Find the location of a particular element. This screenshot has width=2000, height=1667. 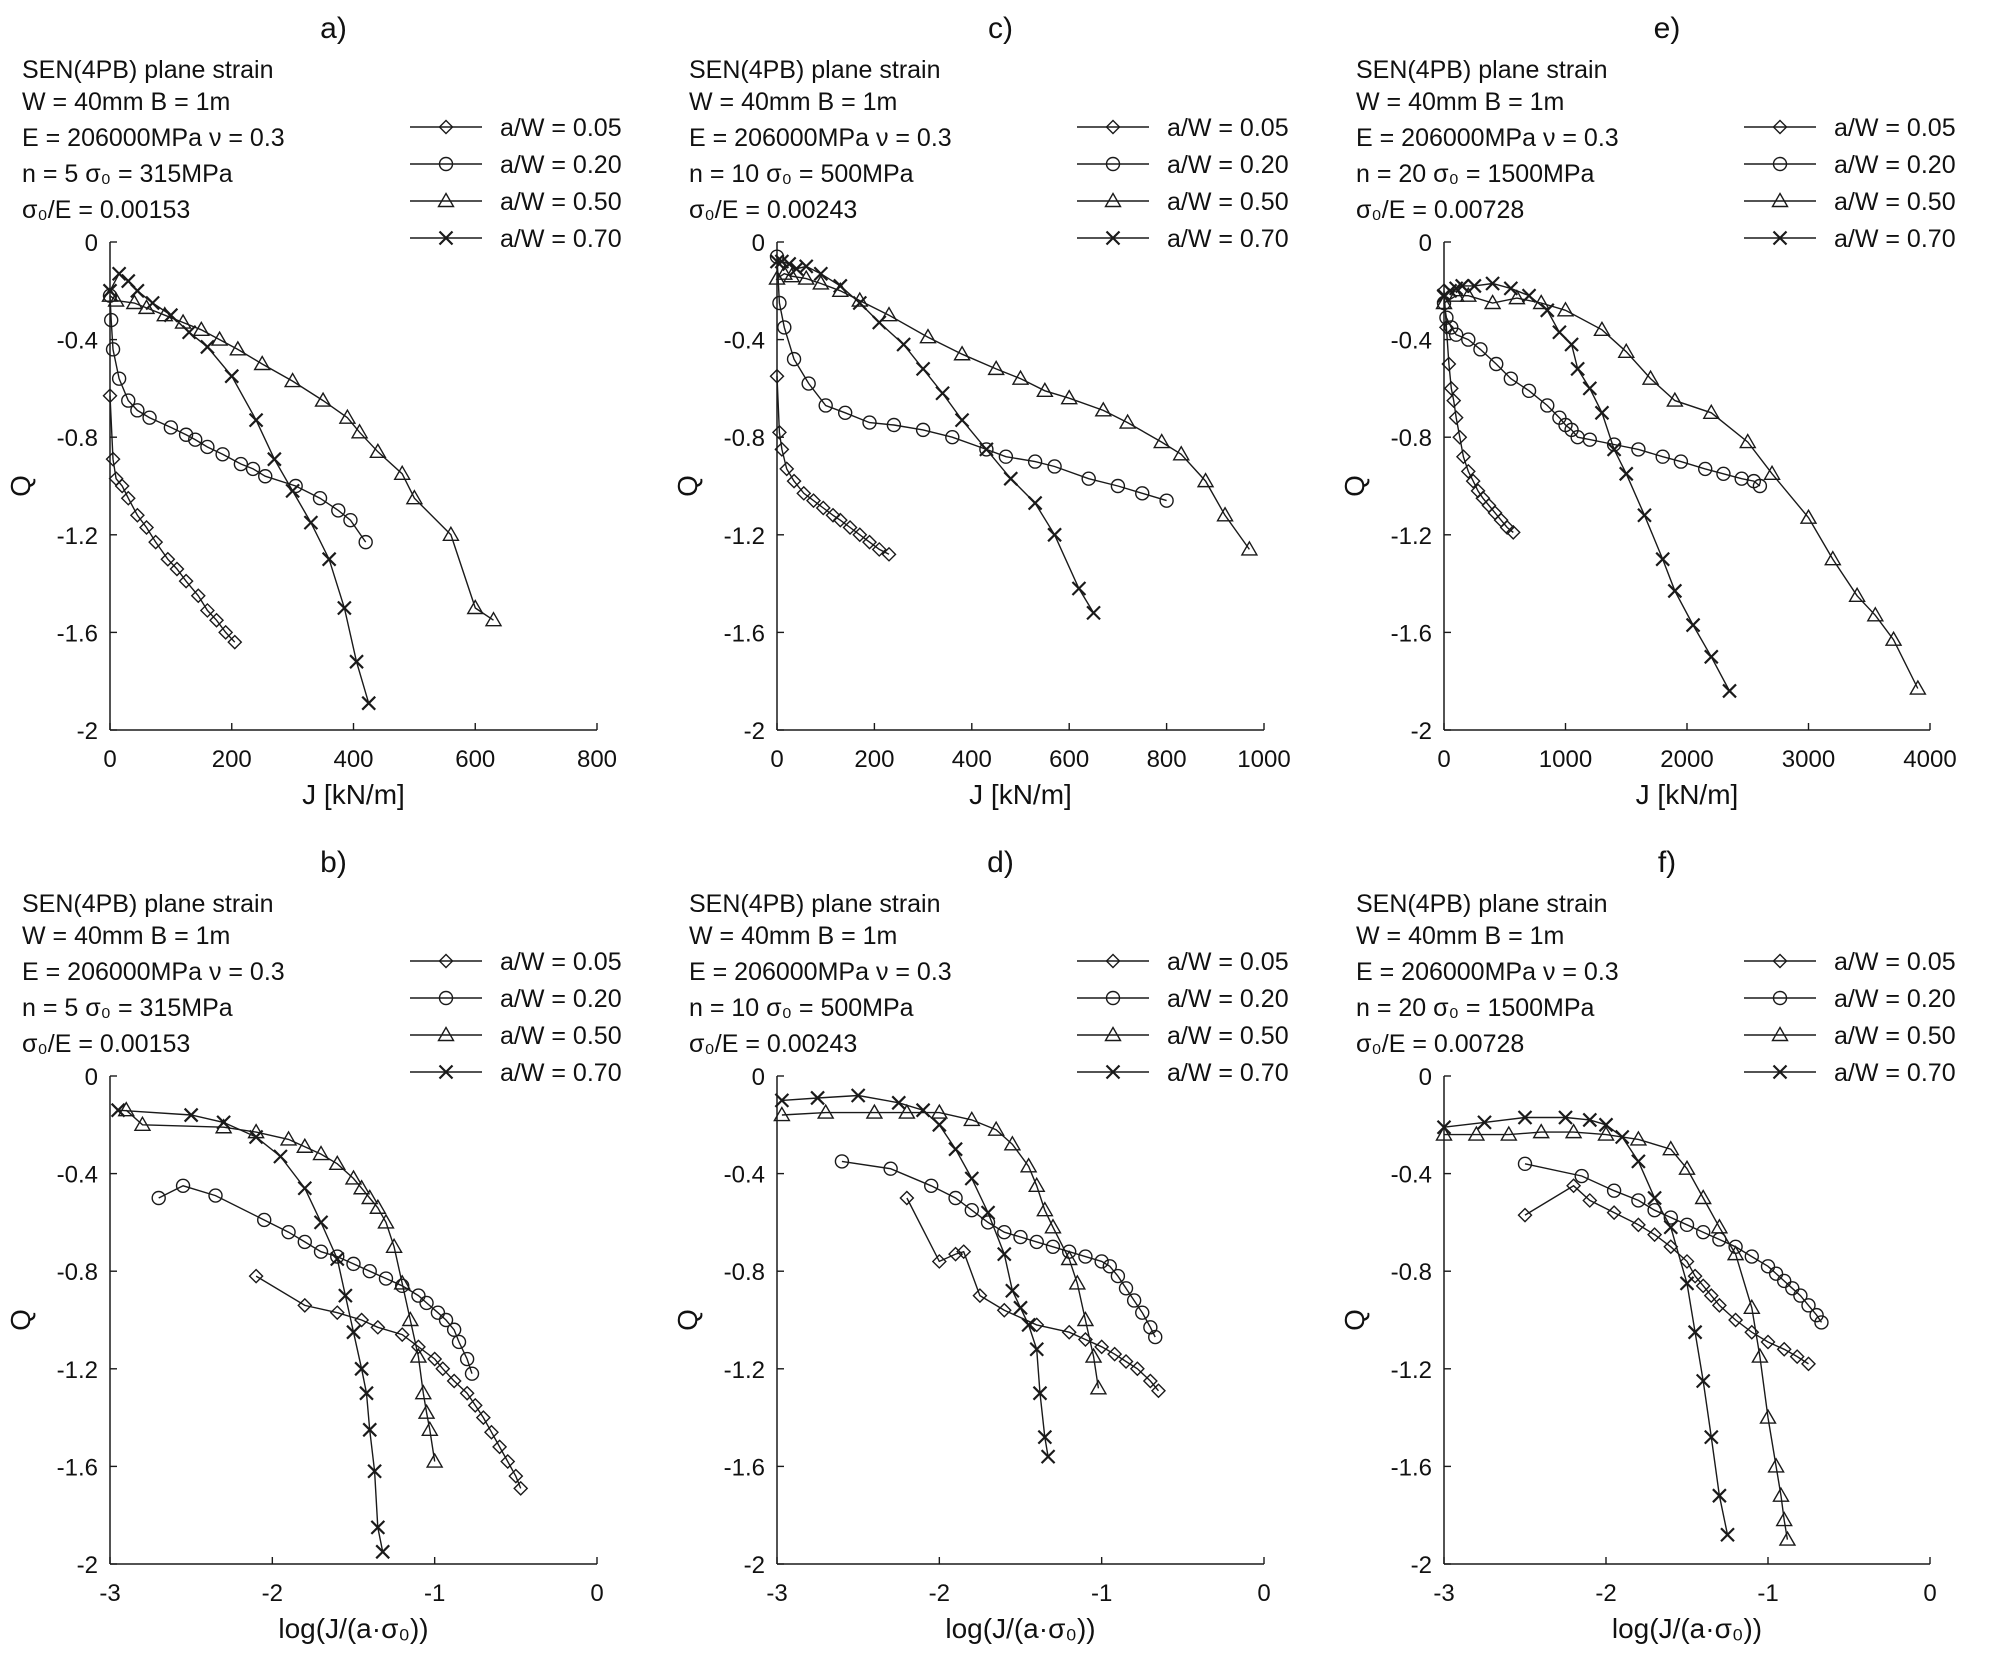

y-tick-label: -1.6 is located at coordinates (1411, 1467).